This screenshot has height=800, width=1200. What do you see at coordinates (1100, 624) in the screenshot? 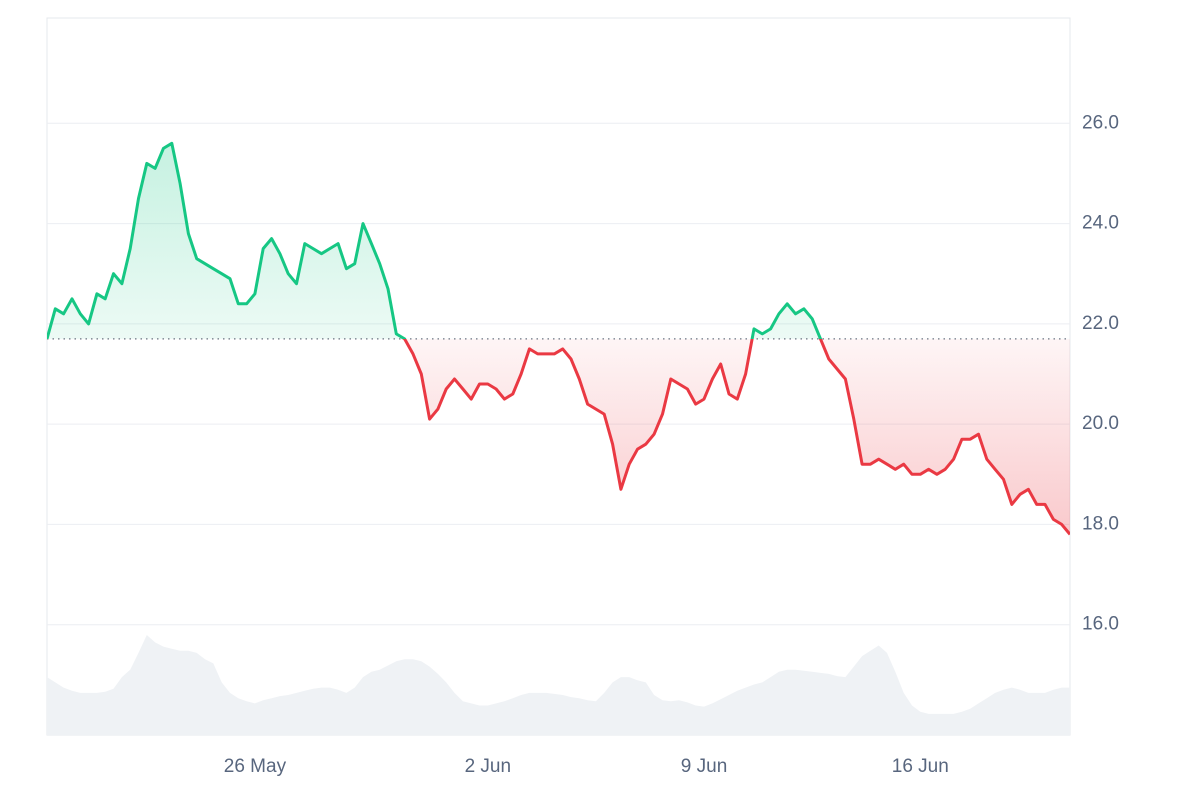
I see `y-tick-label: 16.0` at bounding box center [1100, 624].